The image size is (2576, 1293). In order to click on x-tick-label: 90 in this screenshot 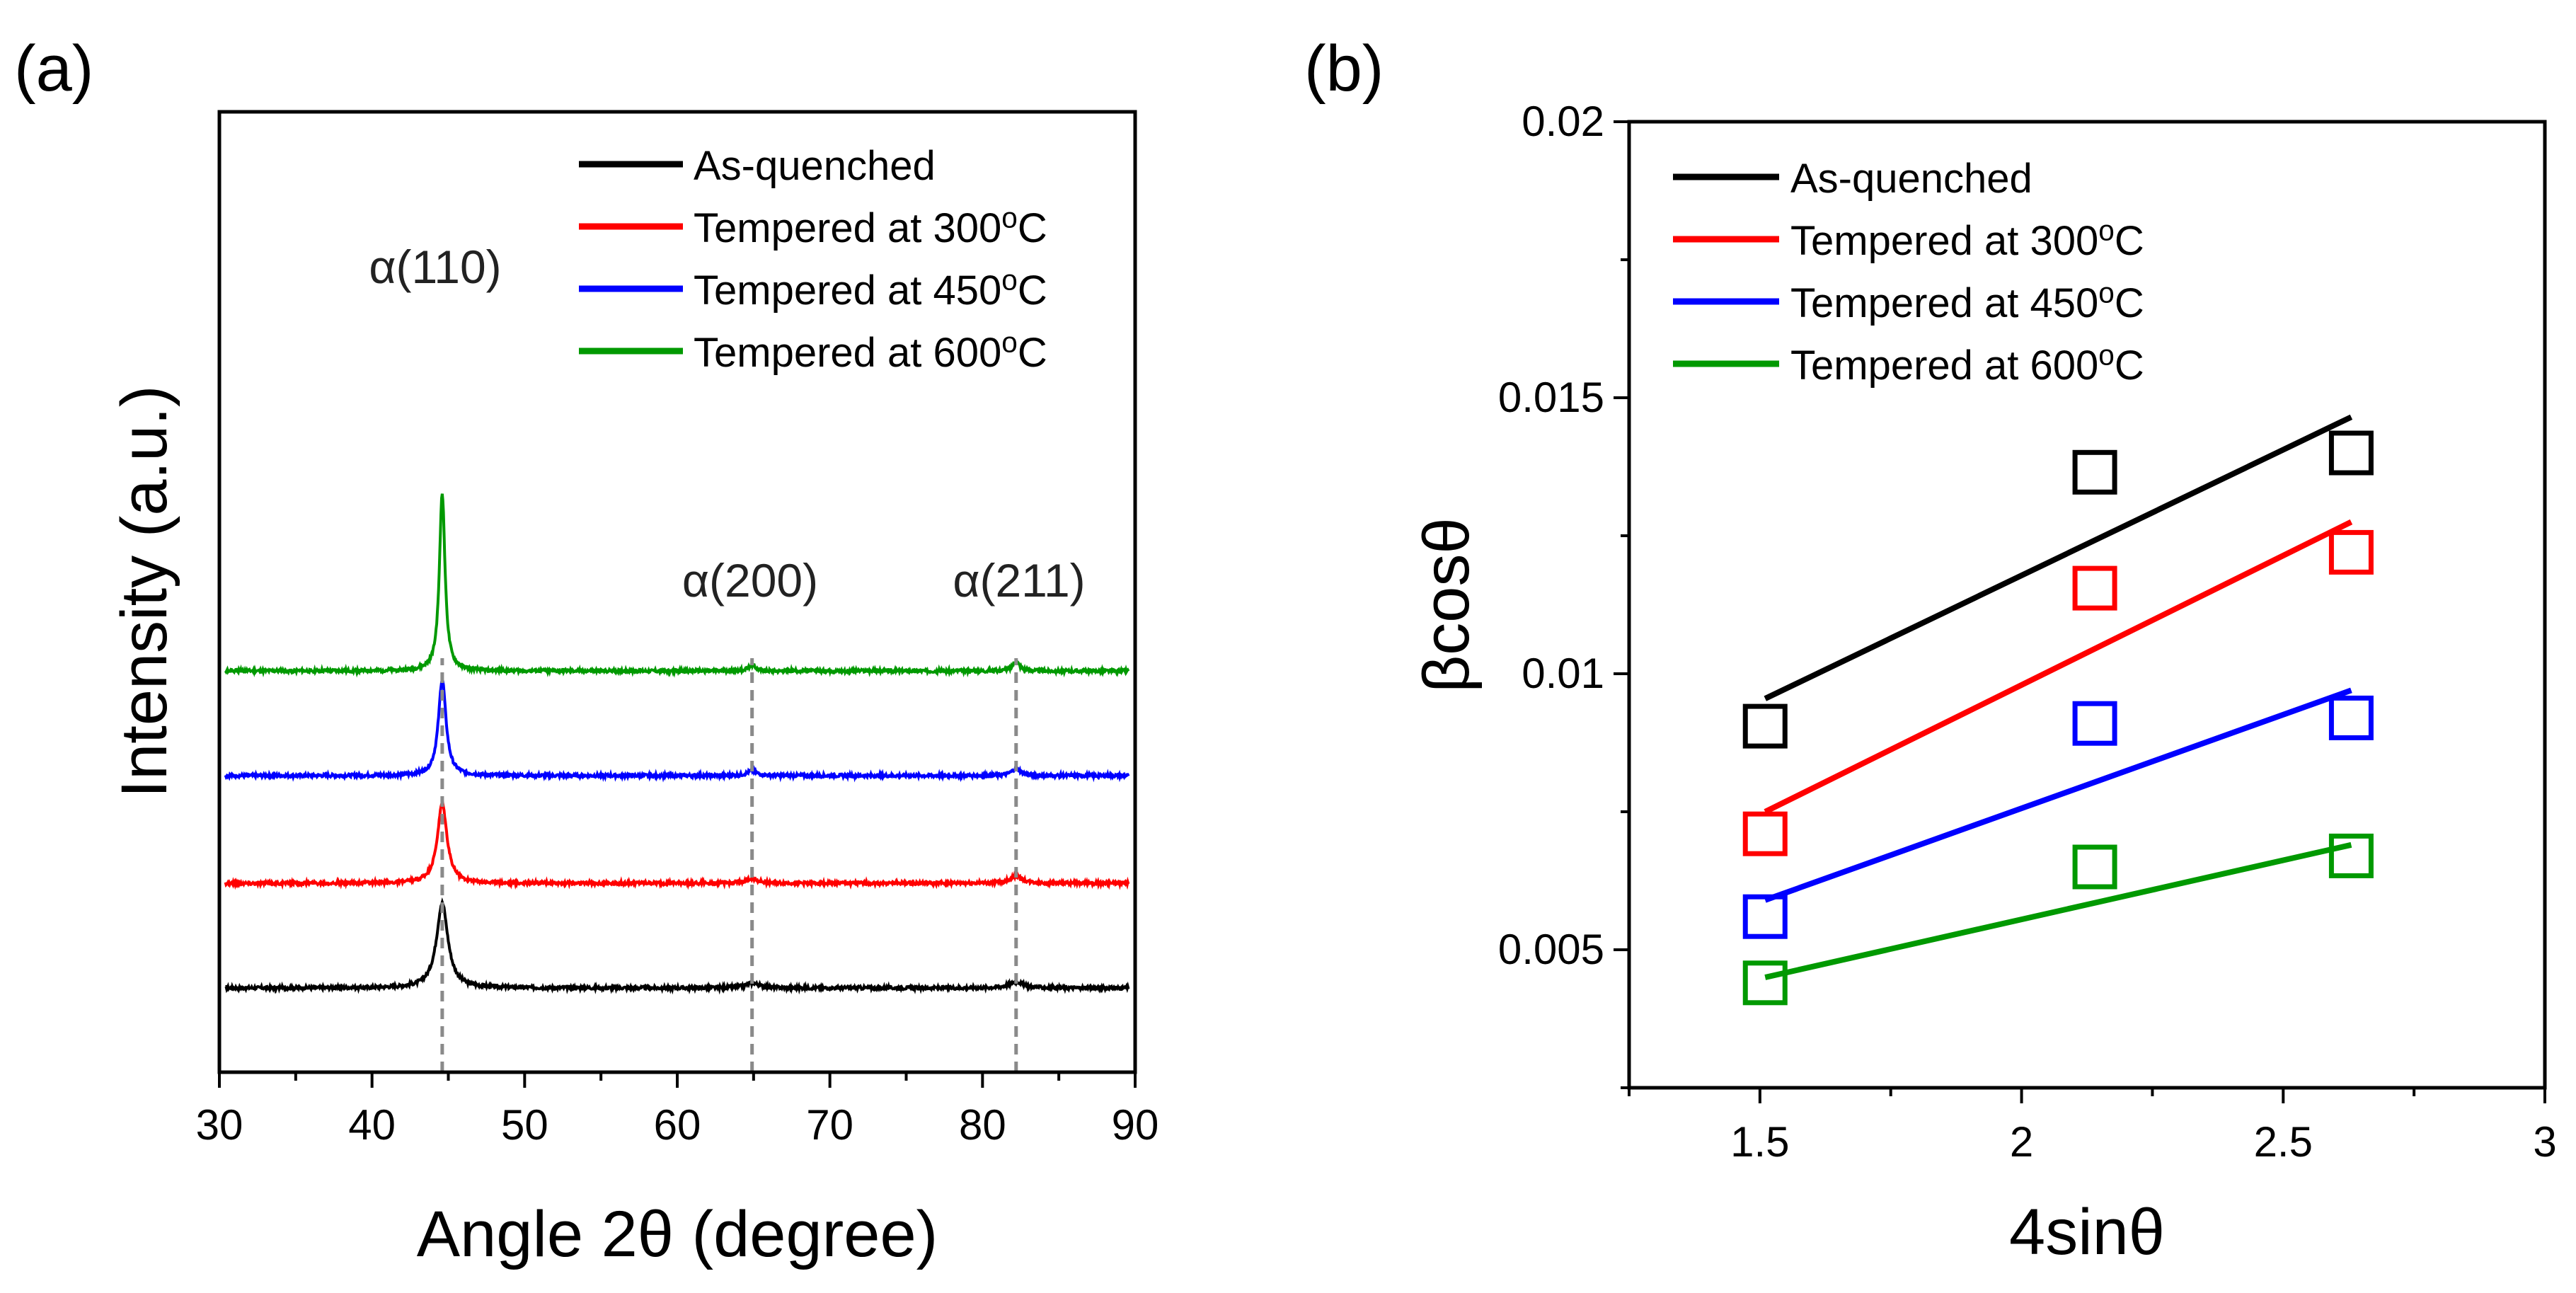, I will do `click(1136, 1125)`.